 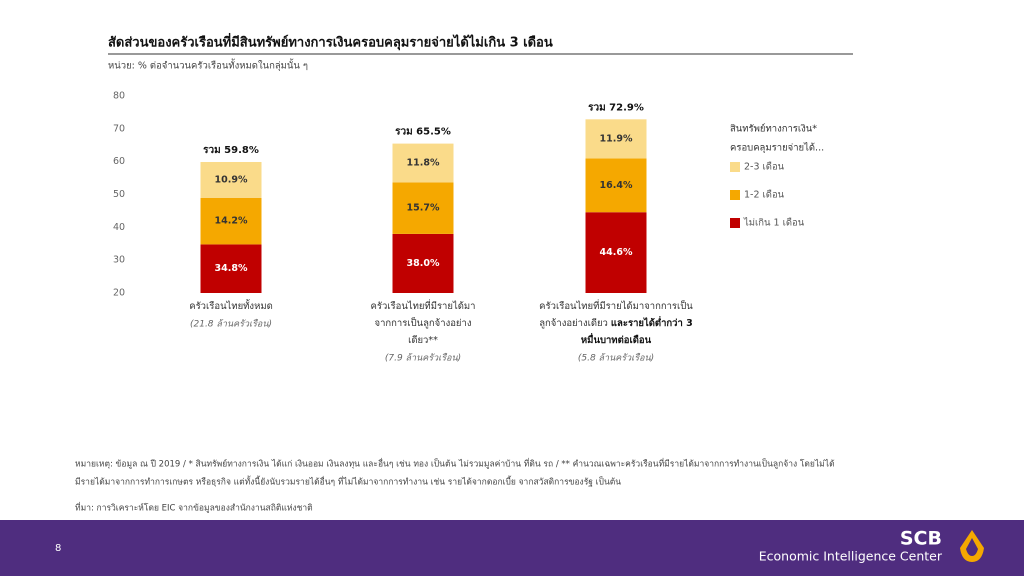 What do you see at coordinates (616, 107) in the screenshot?
I see `total-label: รวม 72.9%` at bounding box center [616, 107].